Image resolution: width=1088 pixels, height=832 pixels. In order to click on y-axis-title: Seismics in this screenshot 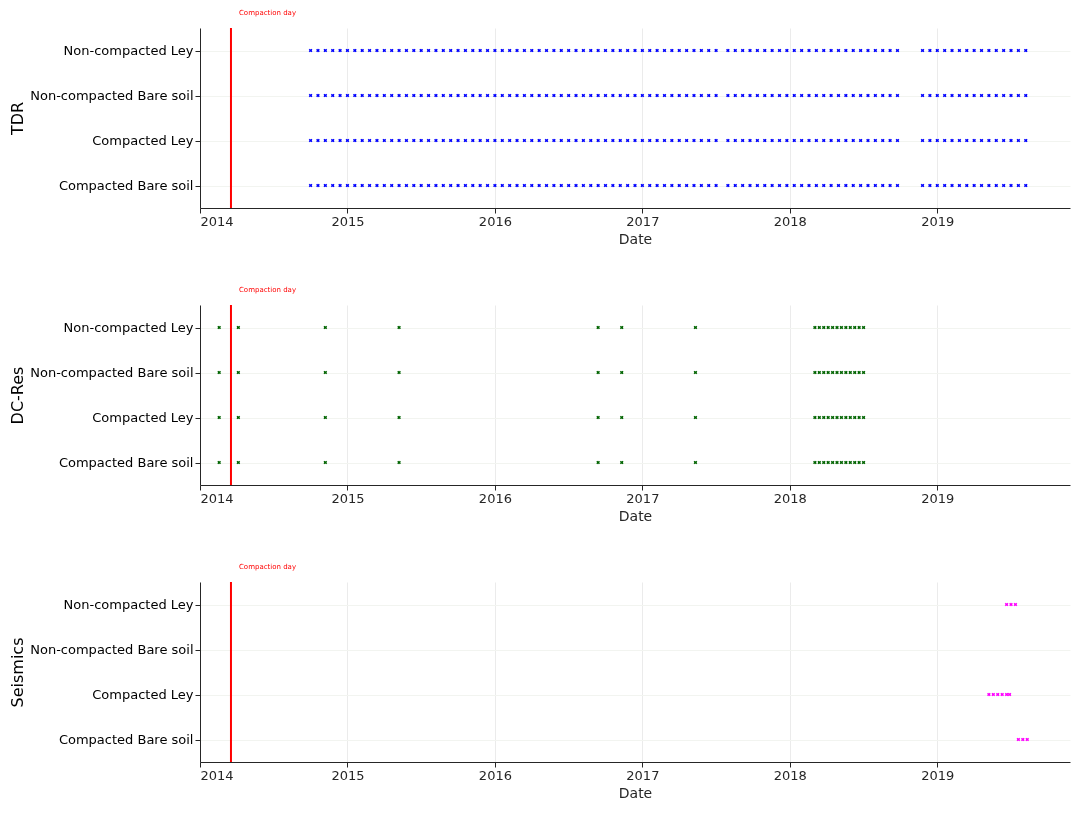, I will do `click(18, 672)`.